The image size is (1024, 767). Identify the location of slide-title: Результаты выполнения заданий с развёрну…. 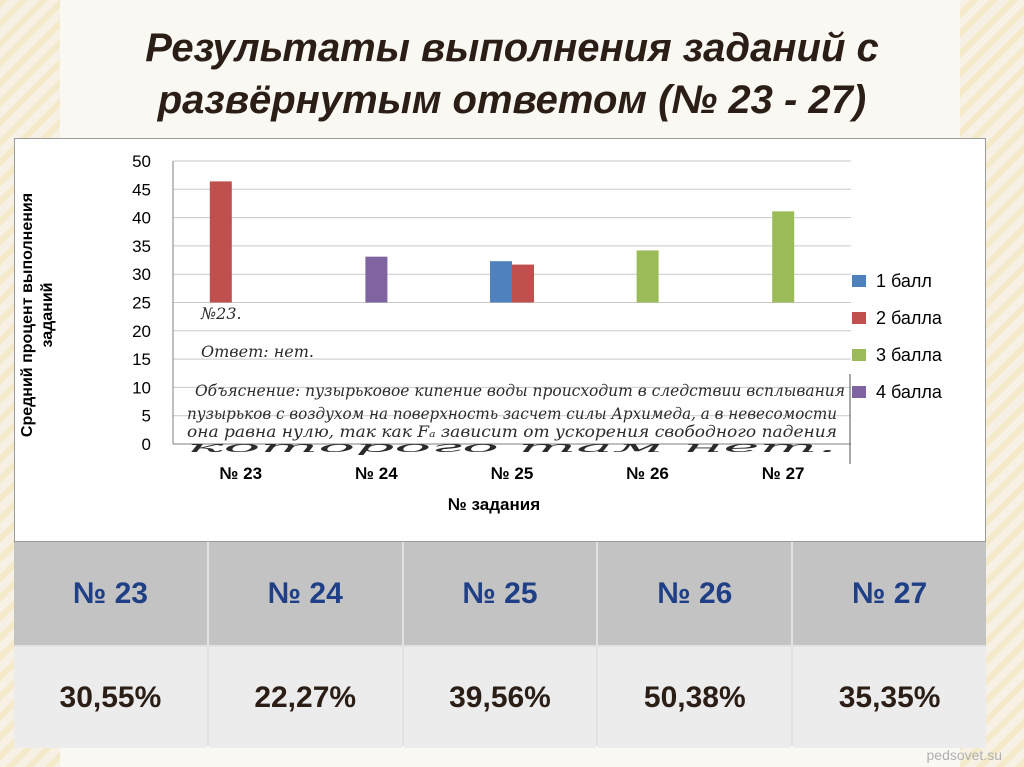
(512, 74).